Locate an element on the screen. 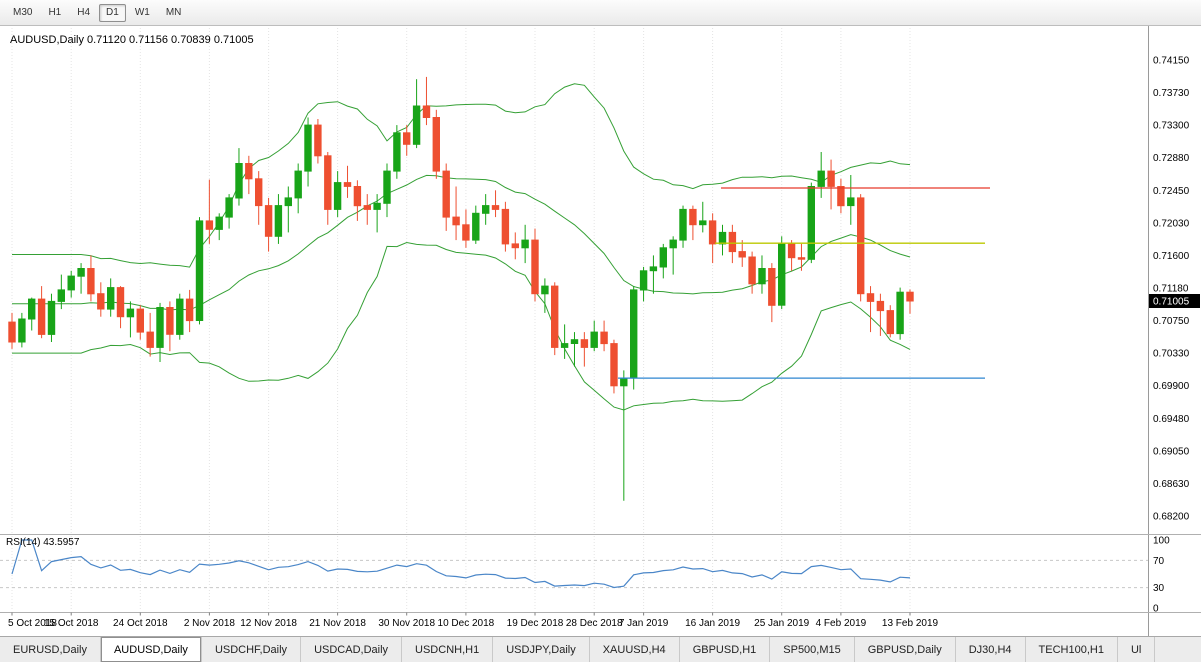 Image resolution: width=1201 pixels, height=662 pixels. chart-tab: USDJPY,Daily is located at coordinates (541, 649).